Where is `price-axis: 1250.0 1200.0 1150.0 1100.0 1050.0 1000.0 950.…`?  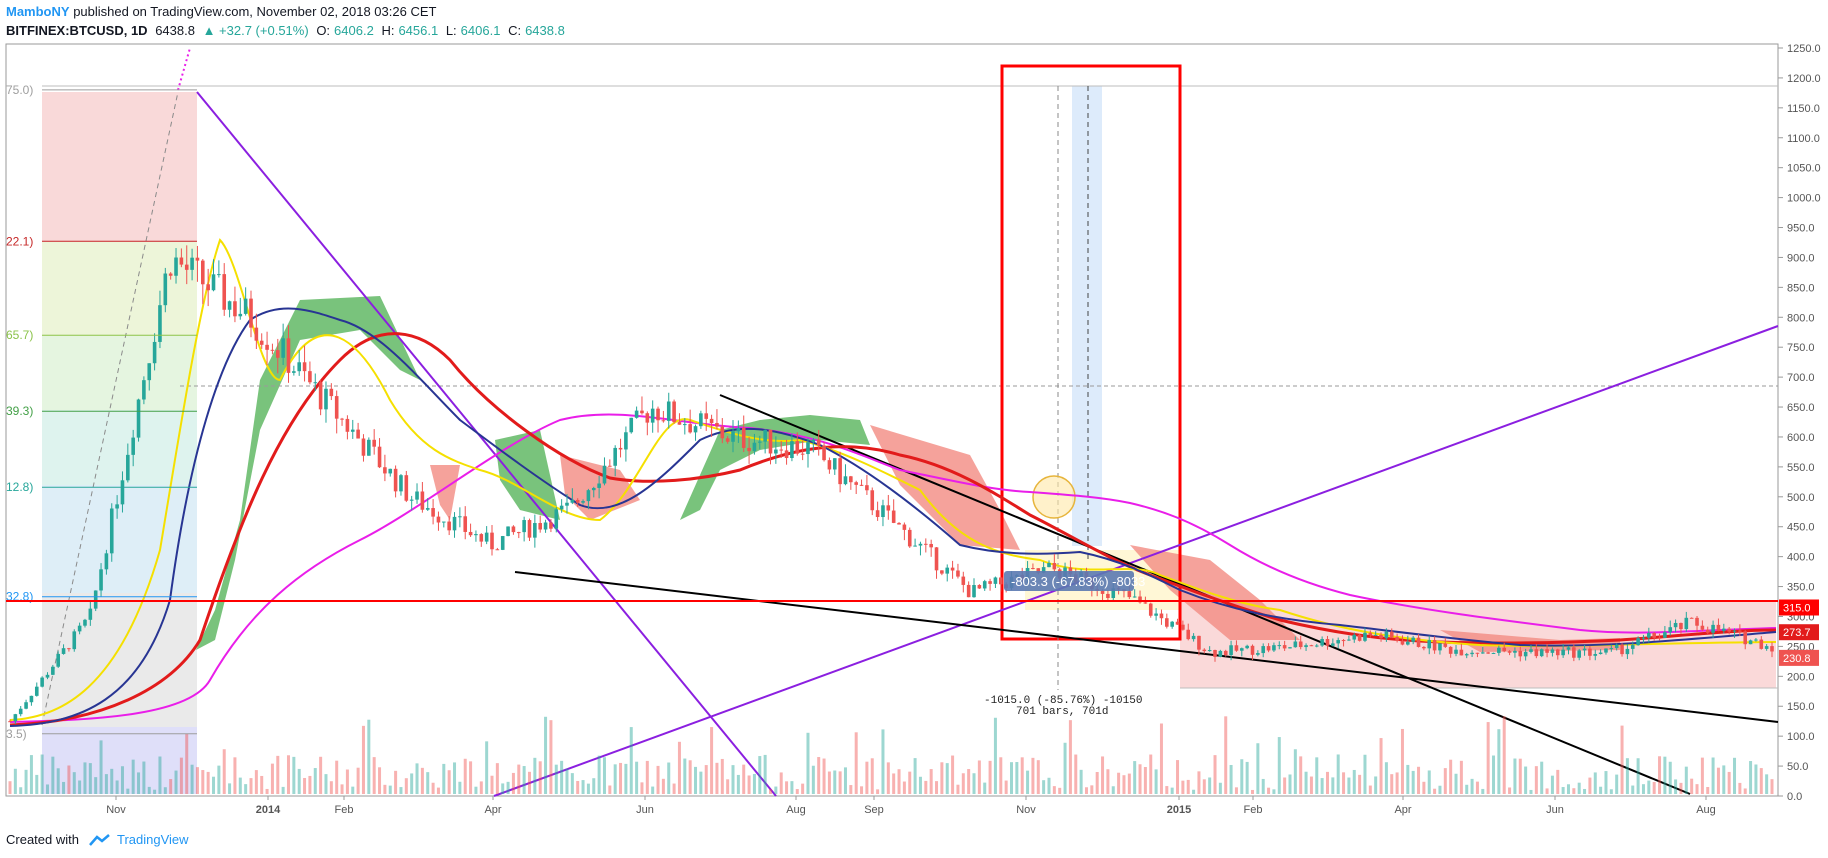 price-axis: 1250.0 1200.0 1150.0 1100.0 1050.0 1000.0 950.… is located at coordinates (1799, 423).